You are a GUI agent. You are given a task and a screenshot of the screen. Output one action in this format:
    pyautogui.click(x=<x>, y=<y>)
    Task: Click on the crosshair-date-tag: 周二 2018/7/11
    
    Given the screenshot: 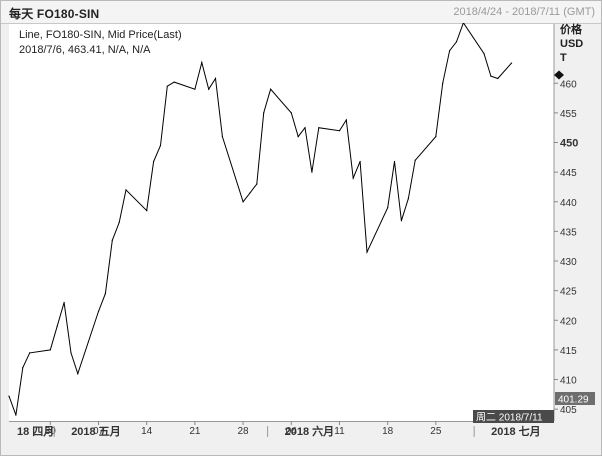 What is the action you would take?
    pyautogui.click(x=513, y=417)
    